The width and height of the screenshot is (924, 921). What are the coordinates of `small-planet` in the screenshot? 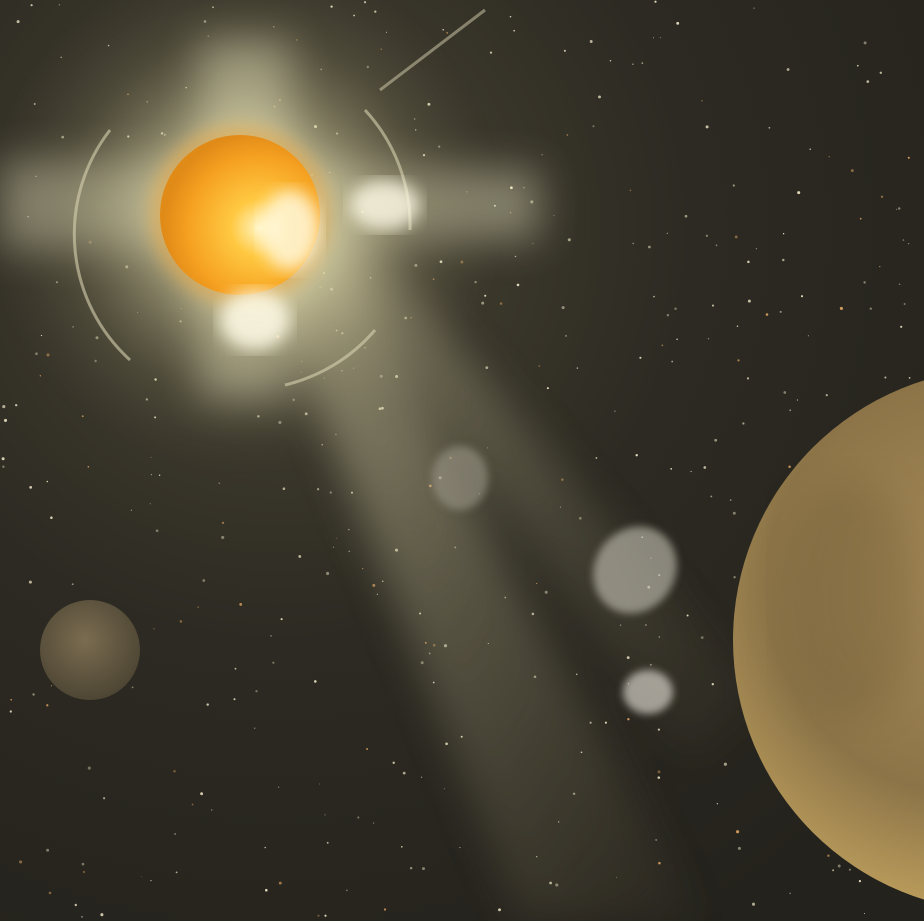 It's located at (90, 650).